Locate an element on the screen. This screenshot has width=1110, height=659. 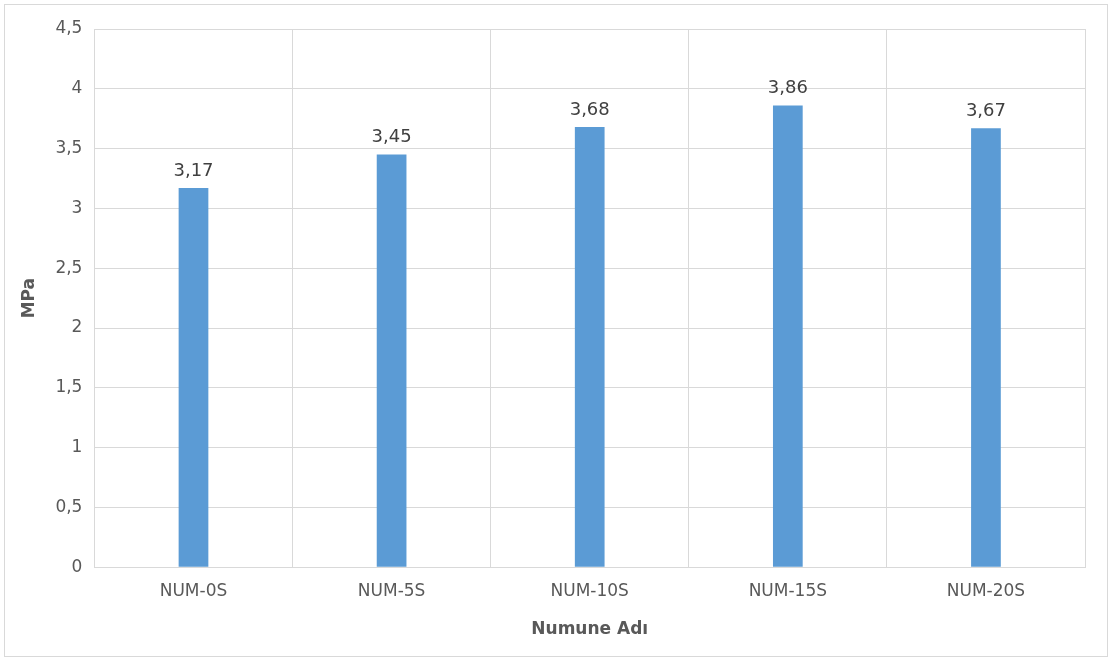
x-tick-label: NUM-15S is located at coordinates (788, 589).